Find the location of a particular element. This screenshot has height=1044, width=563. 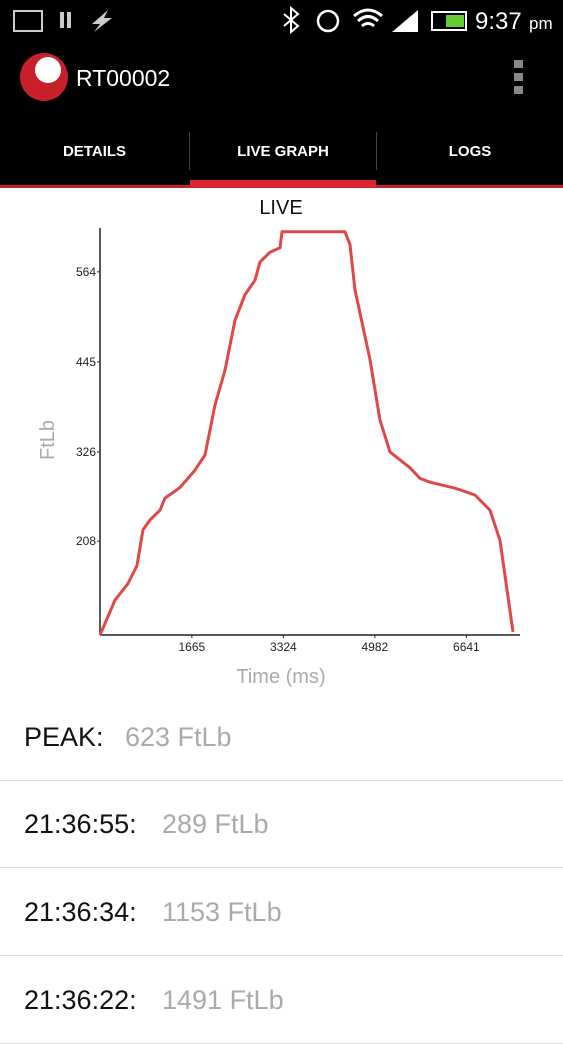

reading-label: 21:36:22: is located at coordinates (80, 1000).